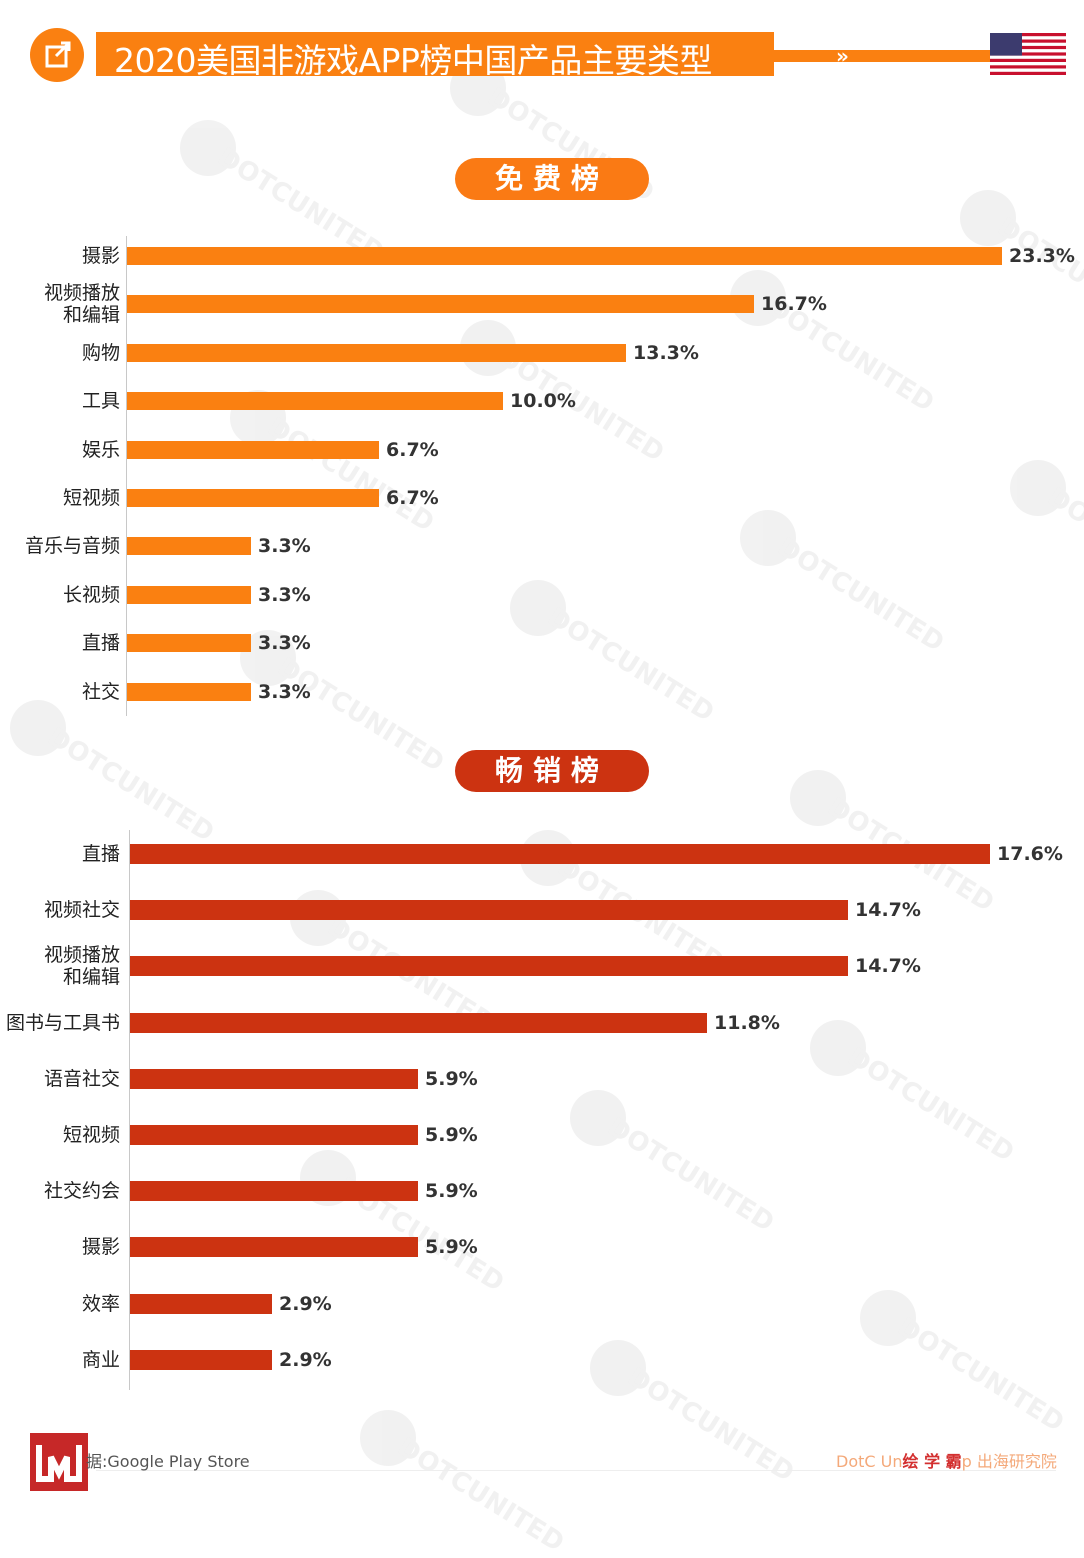  I want to click on header-bar, so click(435, 54).